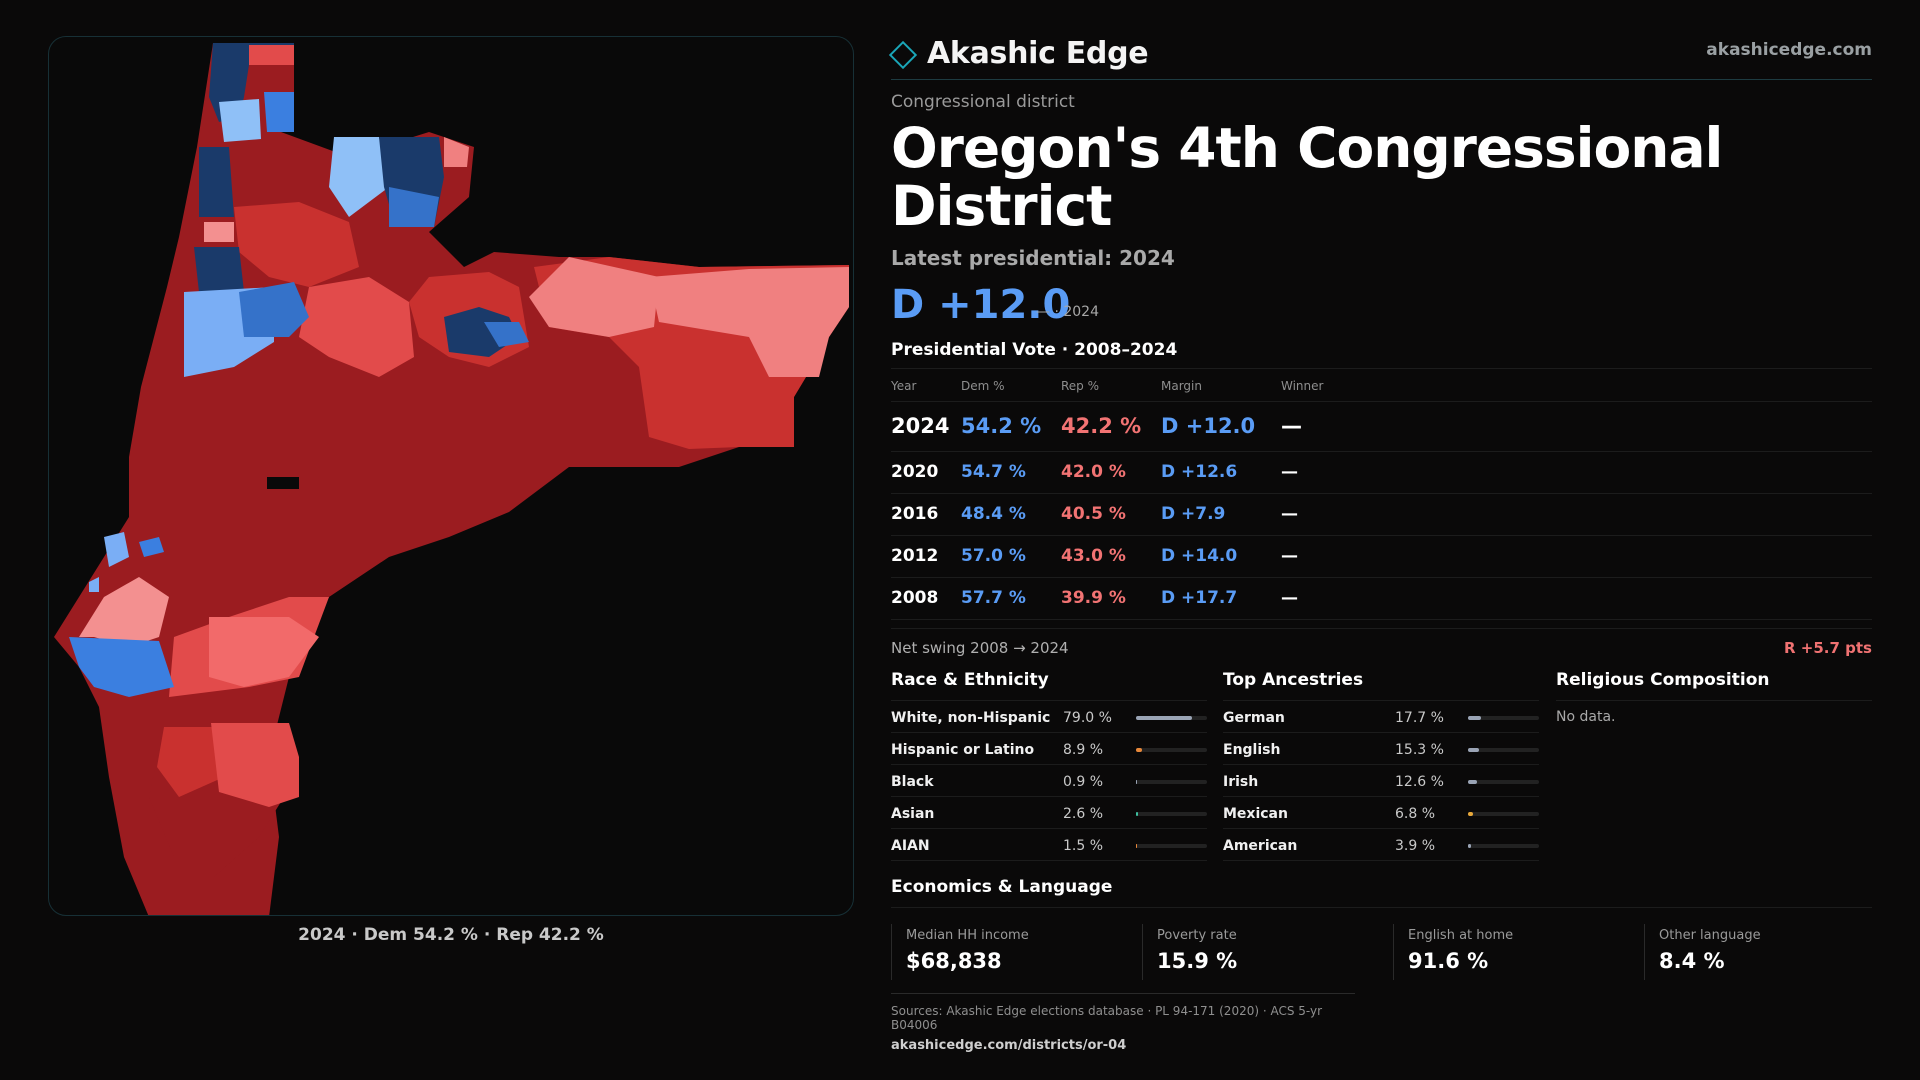  I want to click on brand-url-link: akashicedge.com, so click(1789, 50).